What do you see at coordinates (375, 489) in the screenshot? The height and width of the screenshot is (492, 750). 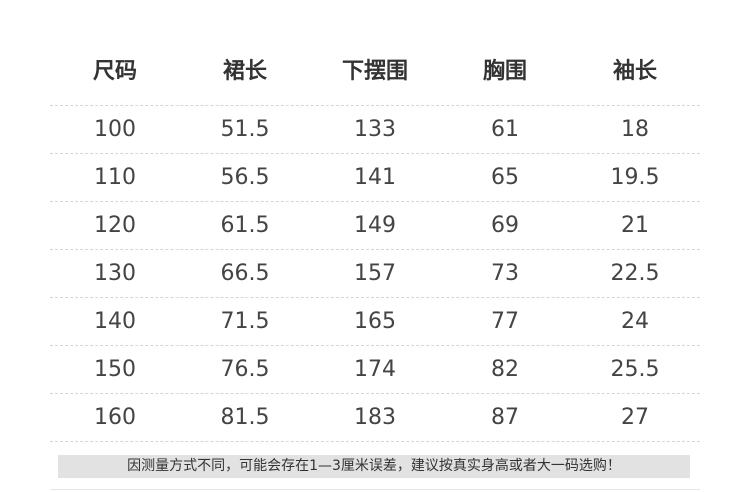 I see `bottom-rule` at bounding box center [375, 489].